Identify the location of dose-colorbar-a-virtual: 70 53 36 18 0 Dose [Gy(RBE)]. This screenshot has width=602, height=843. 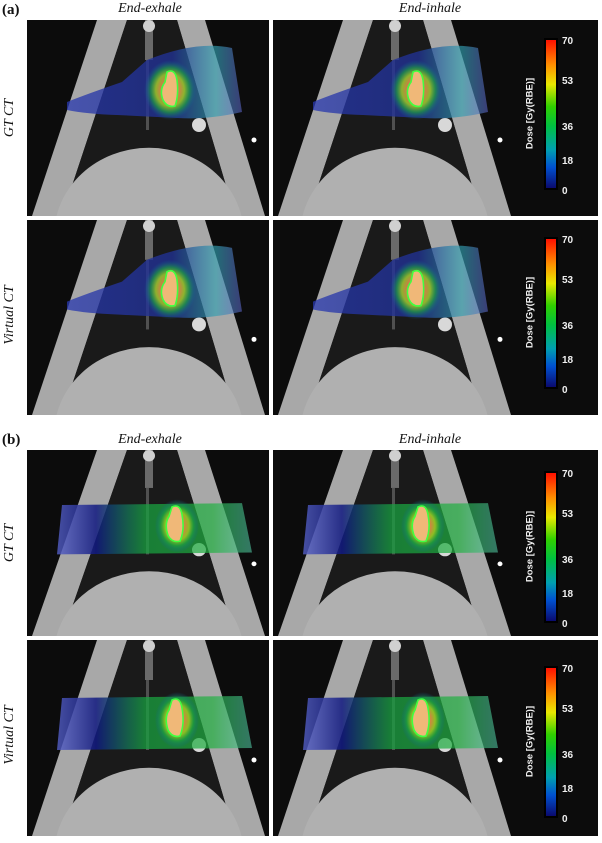
(558, 315).